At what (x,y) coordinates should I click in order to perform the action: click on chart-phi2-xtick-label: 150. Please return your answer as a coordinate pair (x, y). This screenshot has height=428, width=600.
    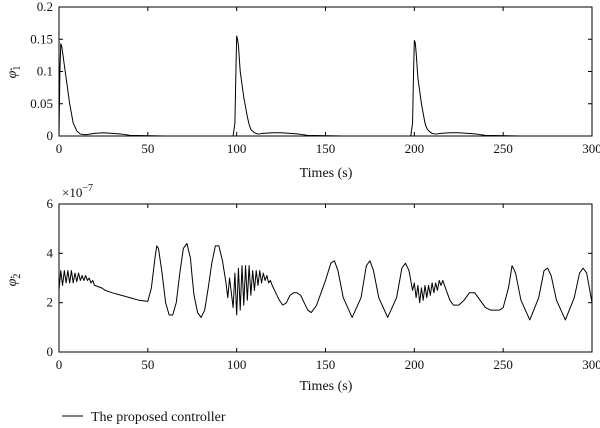
    Looking at the image, I should click on (326, 364).